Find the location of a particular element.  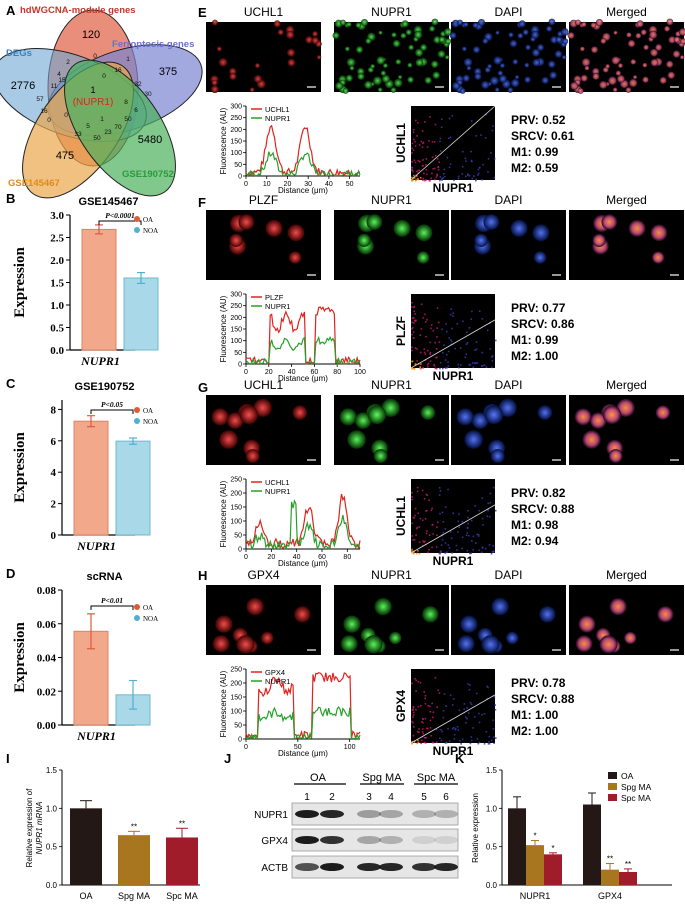

y-tick-label: 0.0 is located at coordinates (57, 351).